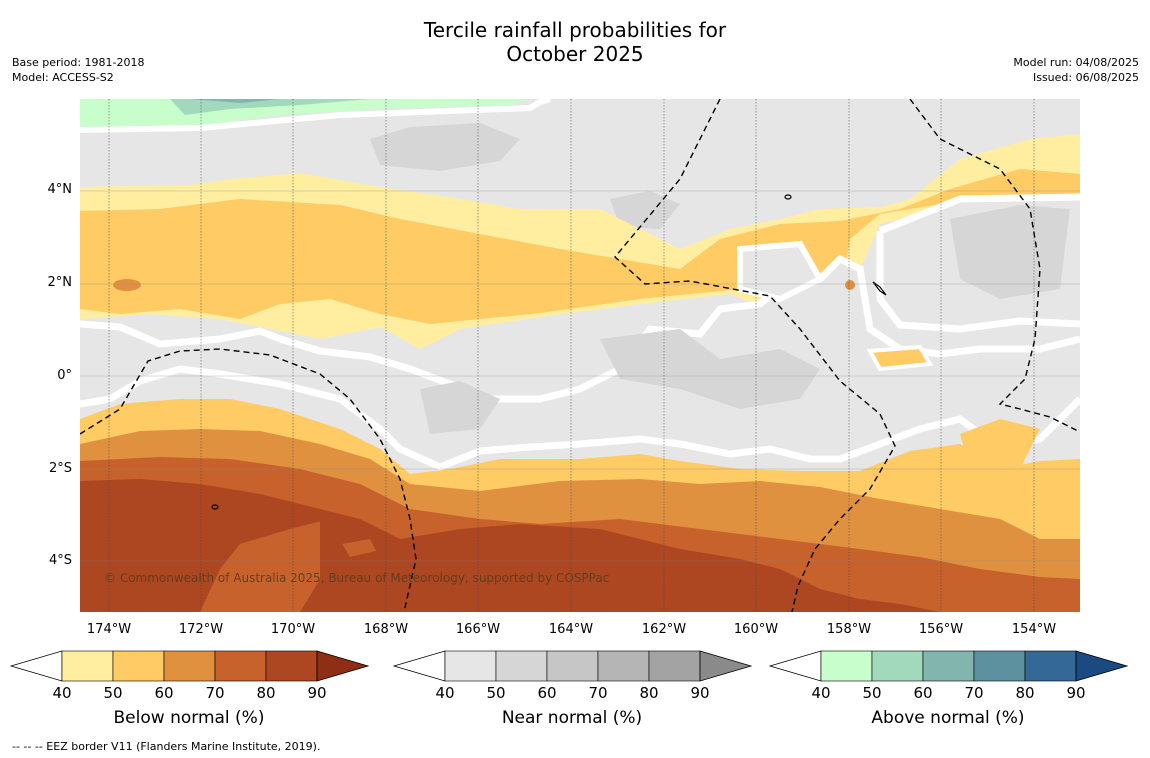  Describe the element at coordinates (478, 629) in the screenshot. I see `lon-label-166w: 166°W` at that location.